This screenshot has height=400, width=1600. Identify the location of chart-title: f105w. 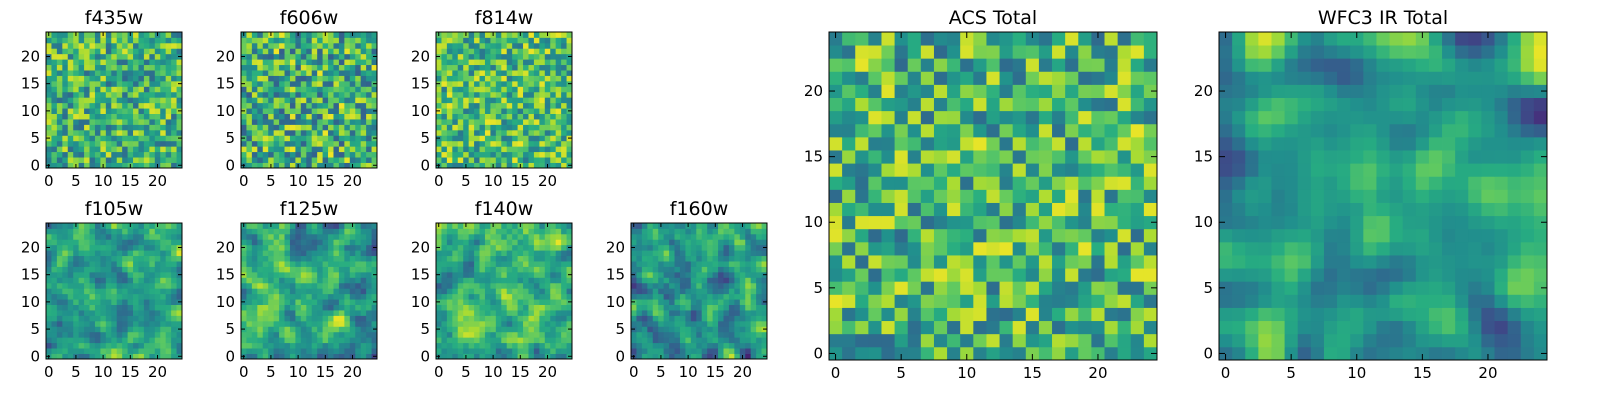
(114, 209).